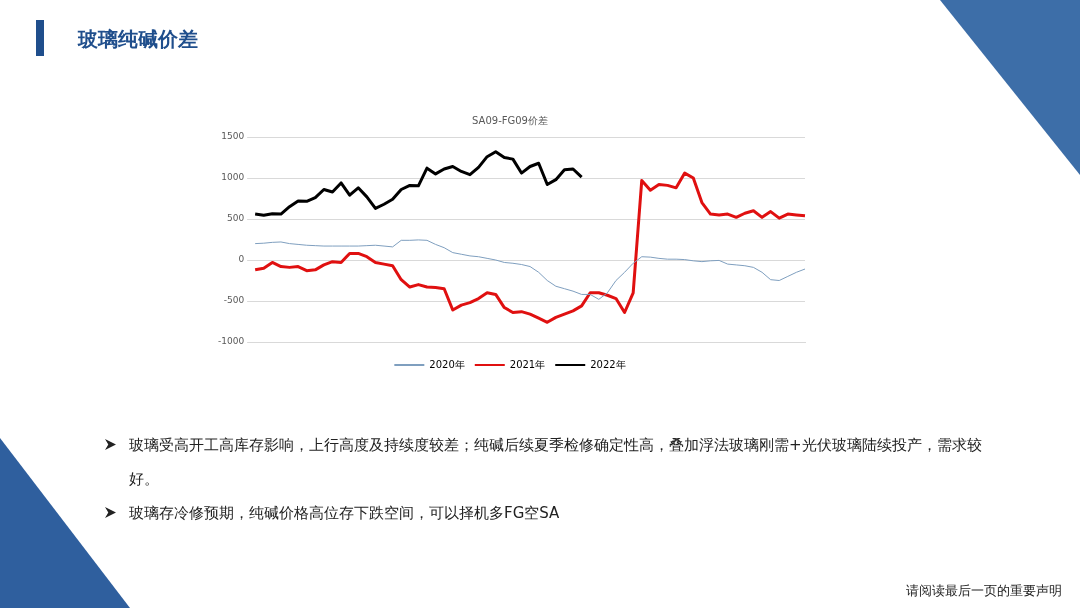 This screenshot has height=608, width=1080. Describe the element at coordinates (344, 513) in the screenshot. I see `text: 玻璃存冷修预期，纯碱价格高位存下跌空间，可以择机多FG空SA` at that location.